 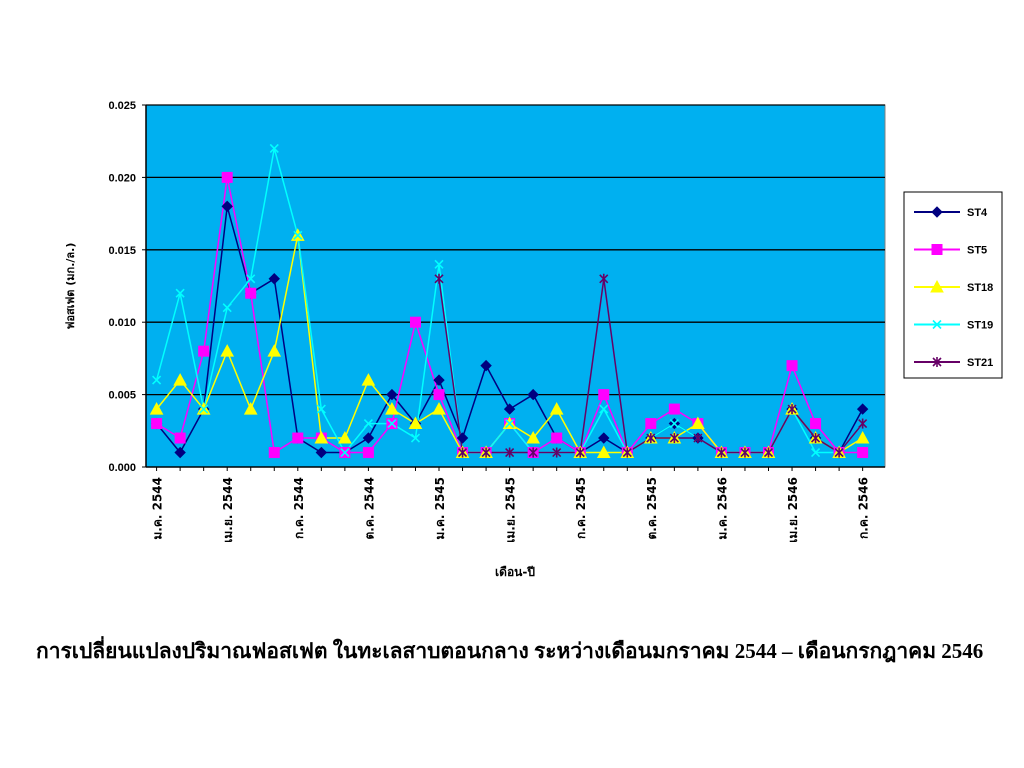 I want to click on legend: ST4 ST5 ST18 ST19 ST21, so click(x=953, y=285).